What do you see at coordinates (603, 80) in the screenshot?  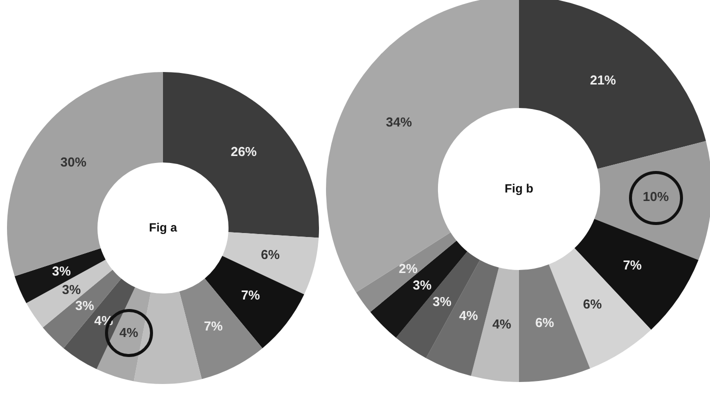 I see `data-label: 21%` at bounding box center [603, 80].